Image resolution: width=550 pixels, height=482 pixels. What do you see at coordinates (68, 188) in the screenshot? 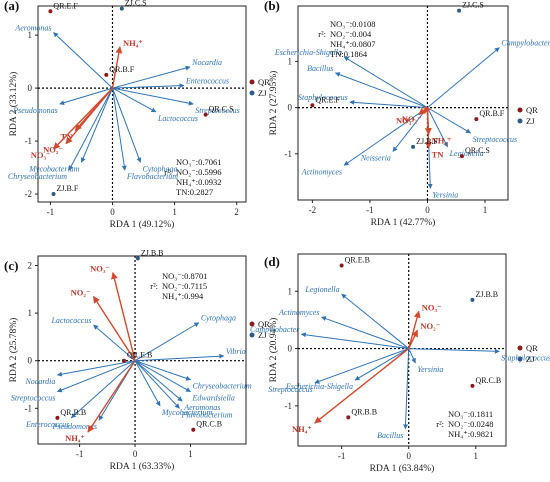
I see `sample-label: ZJ.B.F` at bounding box center [68, 188].